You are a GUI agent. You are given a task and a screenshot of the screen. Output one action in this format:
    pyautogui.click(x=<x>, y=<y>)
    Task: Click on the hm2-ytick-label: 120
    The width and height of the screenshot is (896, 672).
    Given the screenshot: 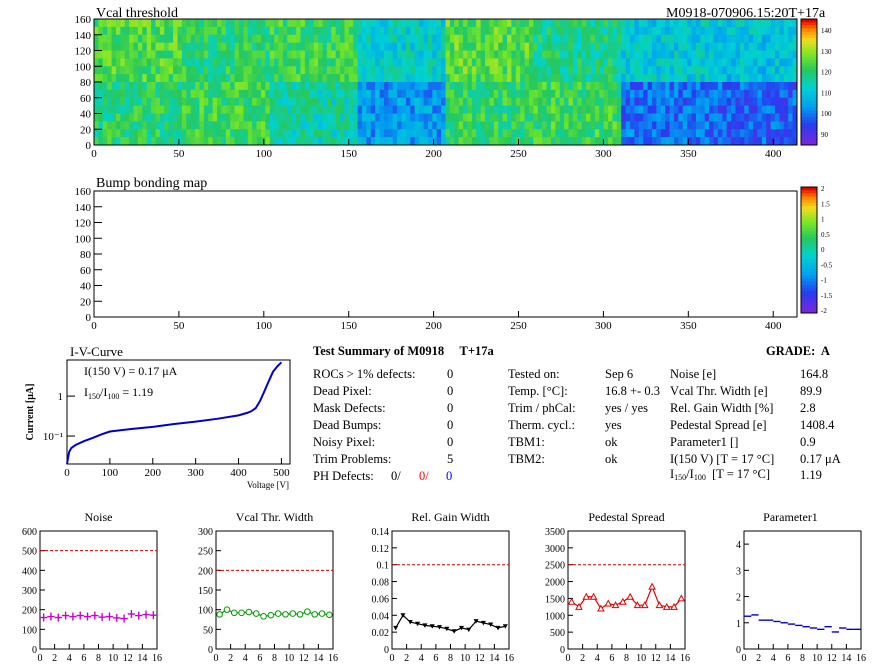 What is the action you would take?
    pyautogui.click(x=83, y=224)
    